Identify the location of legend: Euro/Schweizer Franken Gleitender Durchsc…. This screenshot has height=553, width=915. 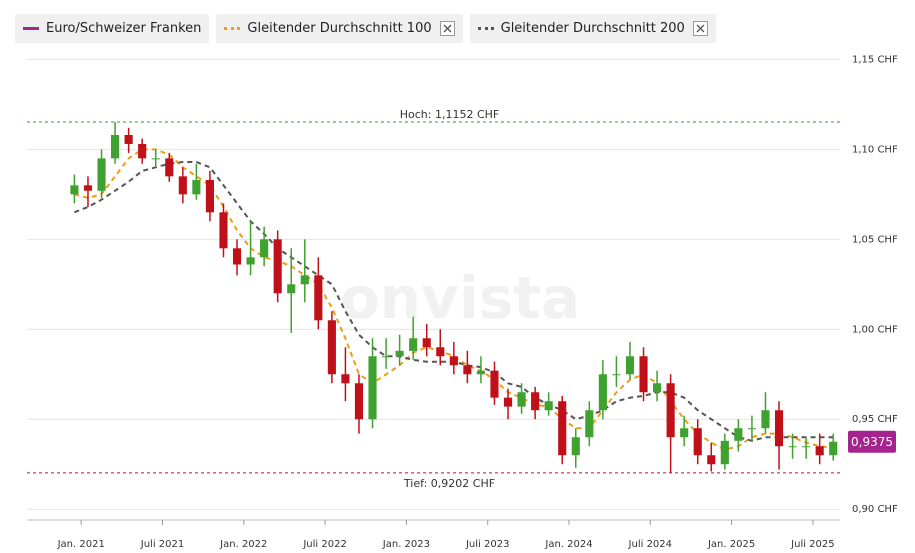
(365, 28).